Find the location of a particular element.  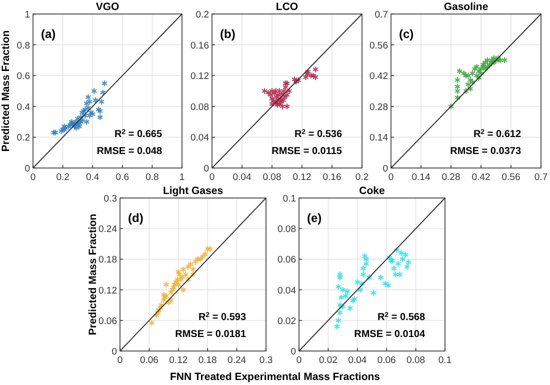

x-tick-label: 0.42 is located at coordinates (481, 177).